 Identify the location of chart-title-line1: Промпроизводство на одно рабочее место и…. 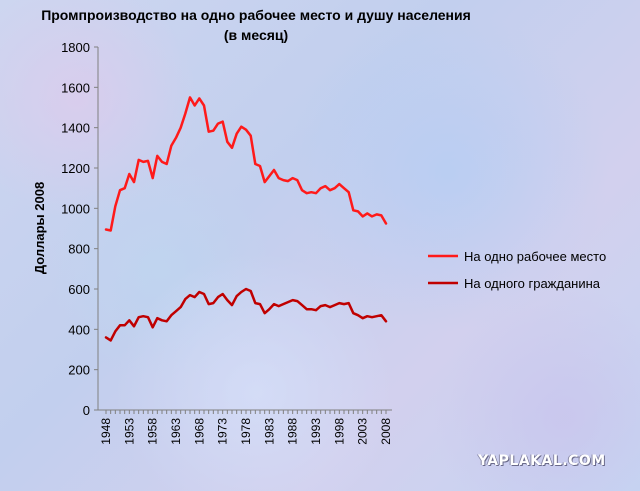
(256, 15).